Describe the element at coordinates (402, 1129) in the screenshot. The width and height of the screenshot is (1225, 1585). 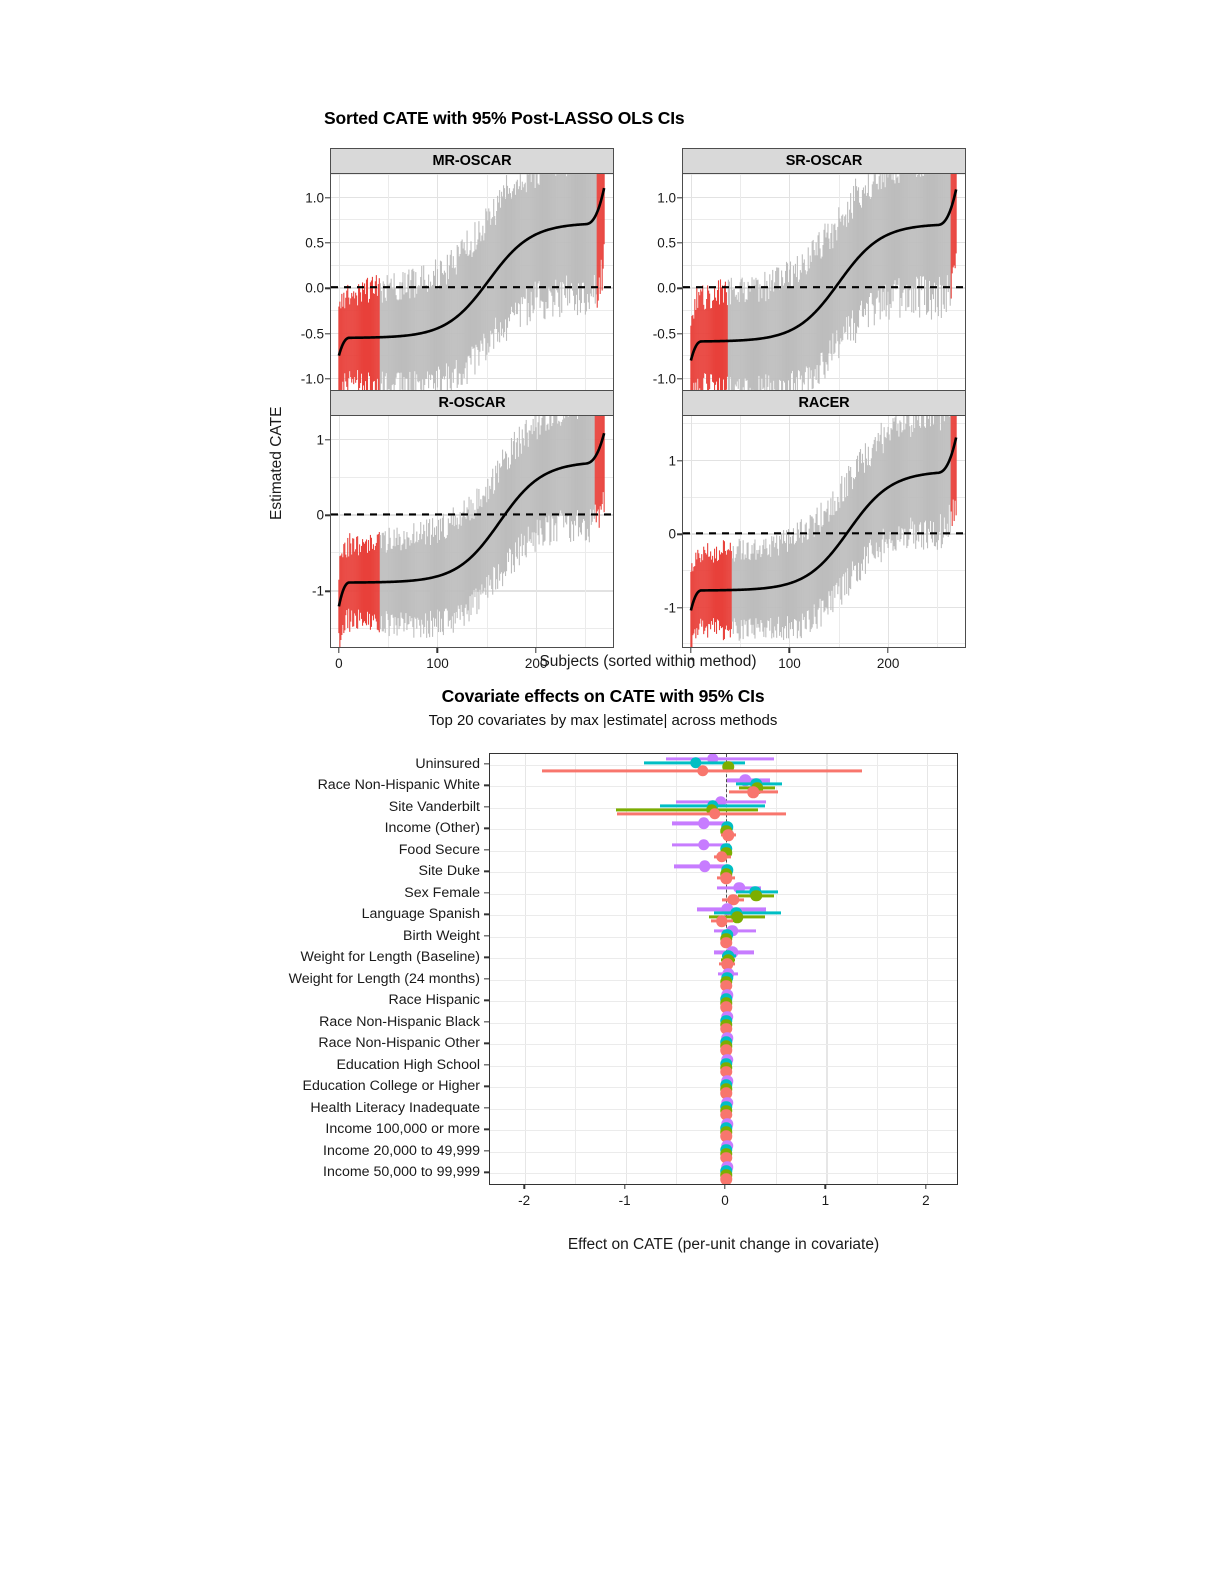
I see `covariate-label: Income 100,000 or more` at that location.